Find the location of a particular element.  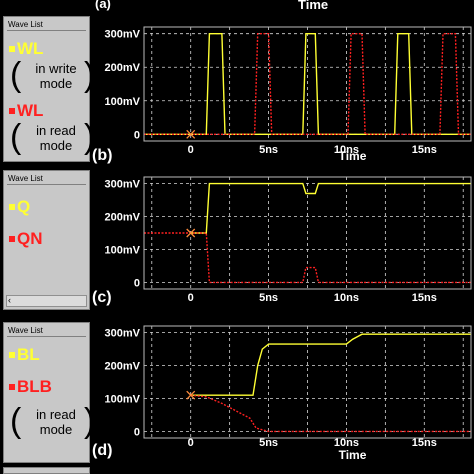

wave-list-panel-d: Wave List BL BLB ( in read mode ) is located at coordinates (49, 392).